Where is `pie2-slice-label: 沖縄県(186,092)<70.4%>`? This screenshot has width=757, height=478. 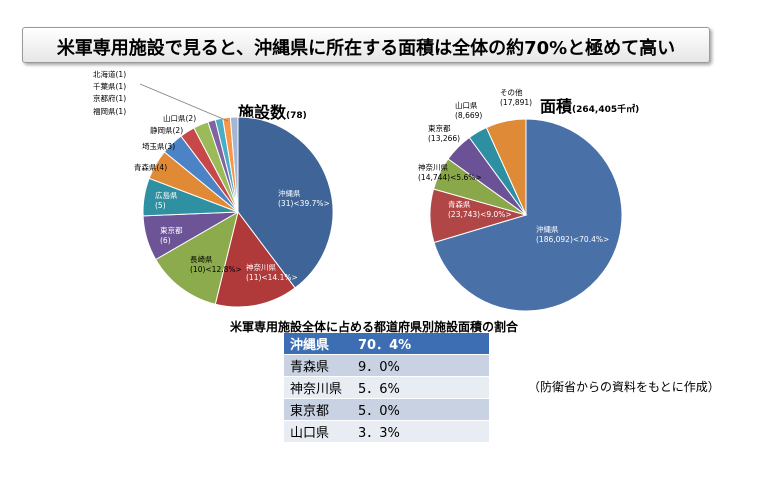 pie2-slice-label: 沖縄県(186,092)<70.4%> is located at coordinates (572, 234).